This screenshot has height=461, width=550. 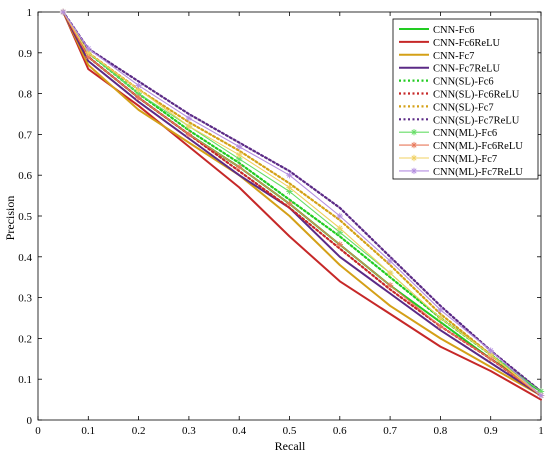 I want to click on y-tick-label: 0.4, so click(x=25, y=258).